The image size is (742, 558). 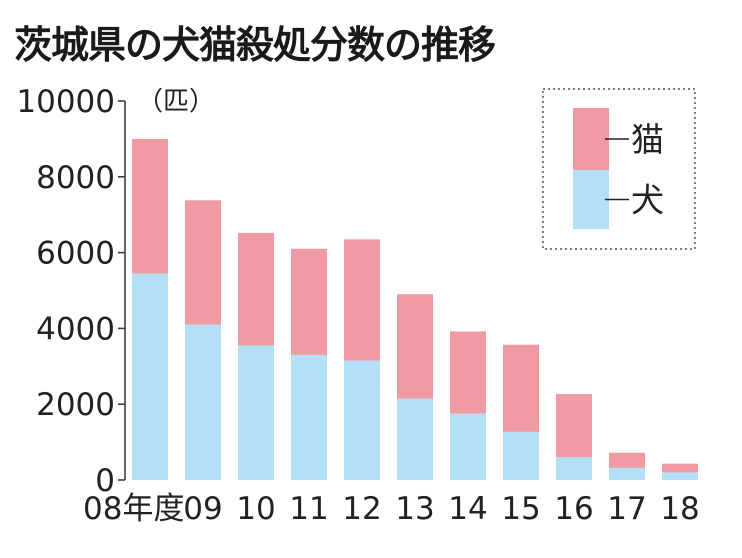 What do you see at coordinates (133, 509) in the screenshot?
I see `x-tick-label: 08年度` at bounding box center [133, 509].